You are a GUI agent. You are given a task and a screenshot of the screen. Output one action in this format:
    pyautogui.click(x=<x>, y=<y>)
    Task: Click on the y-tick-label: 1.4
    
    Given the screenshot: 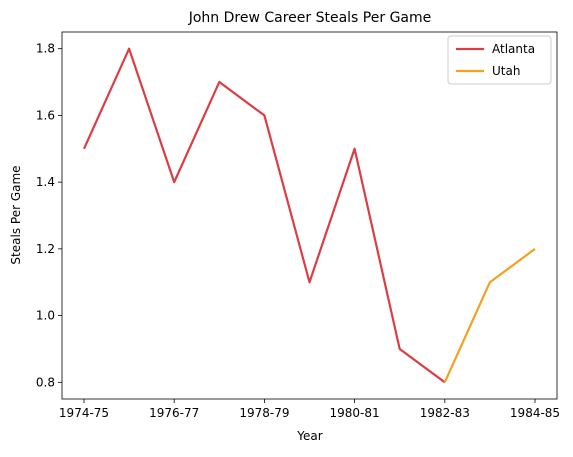 What is the action you would take?
    pyautogui.click(x=45, y=182)
    